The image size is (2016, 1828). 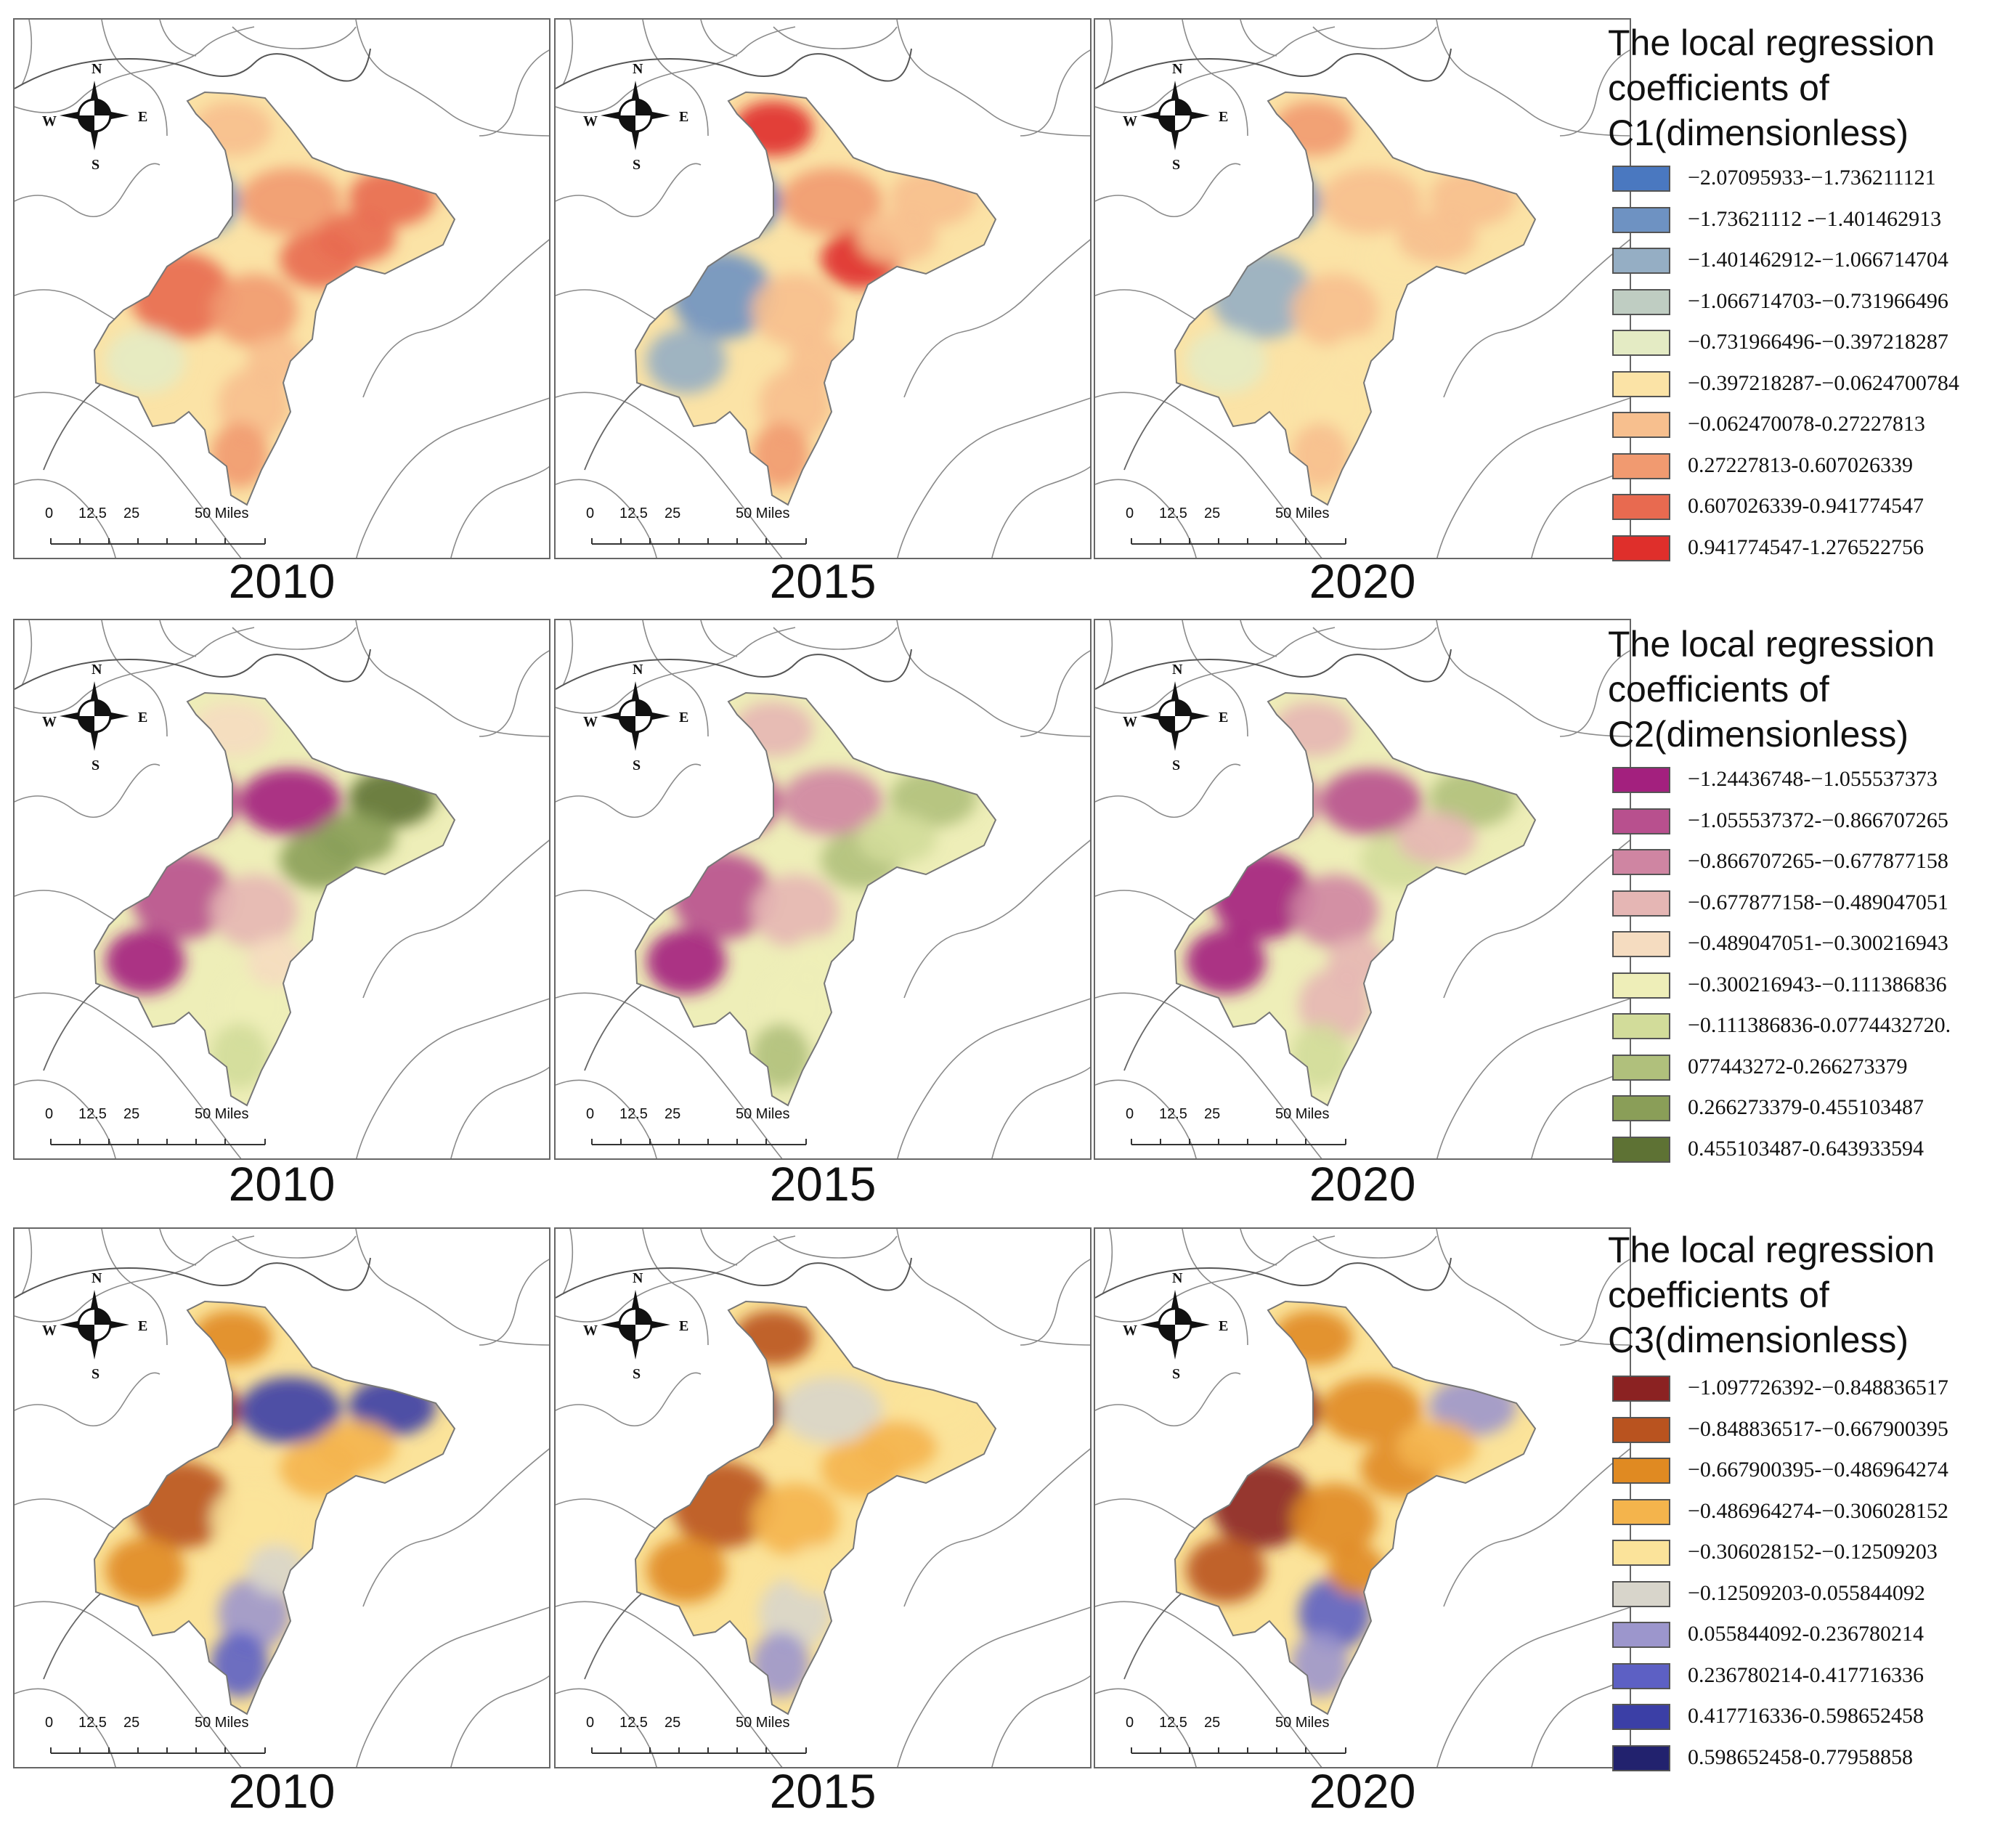 I want to click on map-panel-c2-2020: N S E W 0 12.5 25 50 Miles, so click(x=1362, y=890).